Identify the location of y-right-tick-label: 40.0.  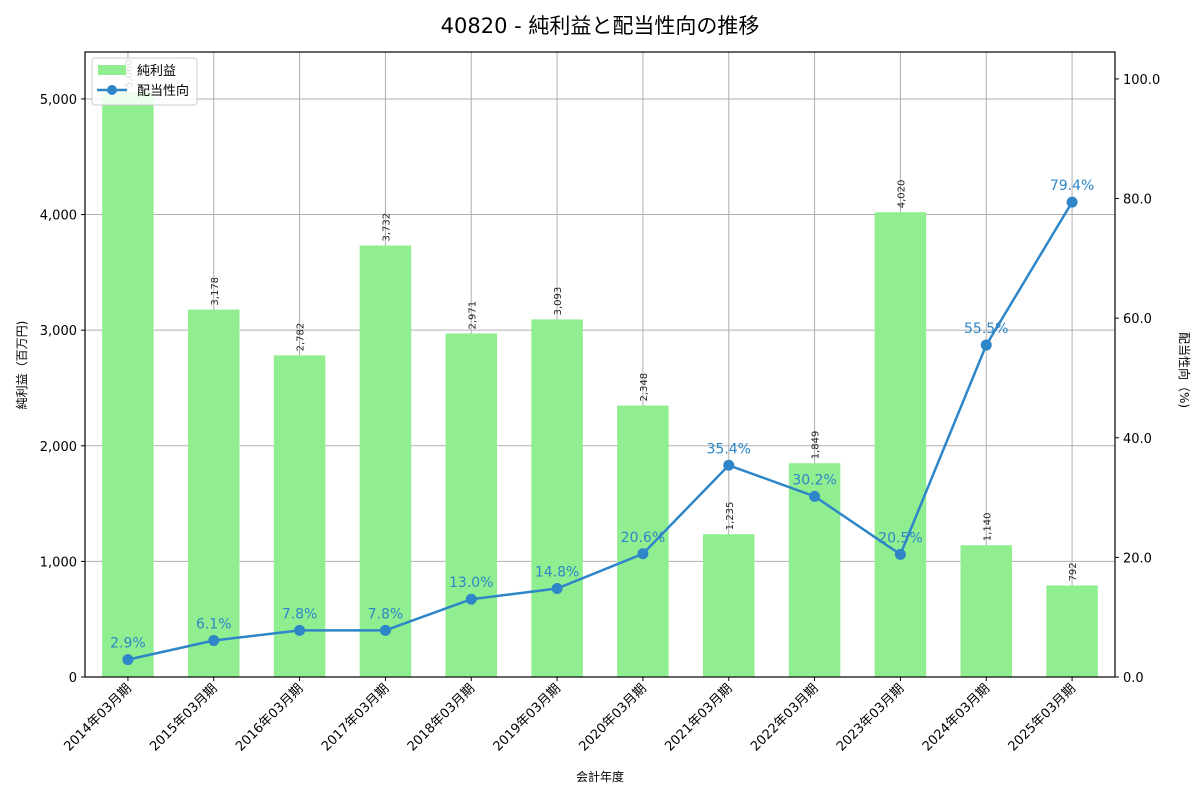
(1137, 439).